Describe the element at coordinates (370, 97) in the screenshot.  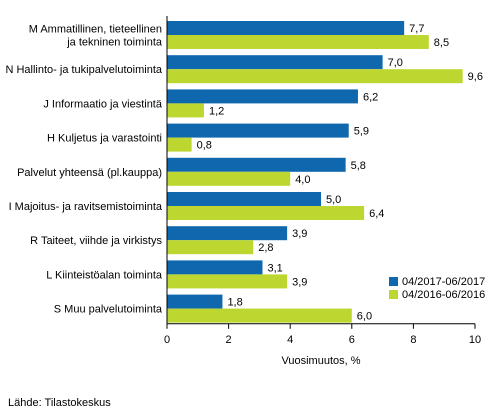
I see `value-label-series1-2: 6,2` at that location.